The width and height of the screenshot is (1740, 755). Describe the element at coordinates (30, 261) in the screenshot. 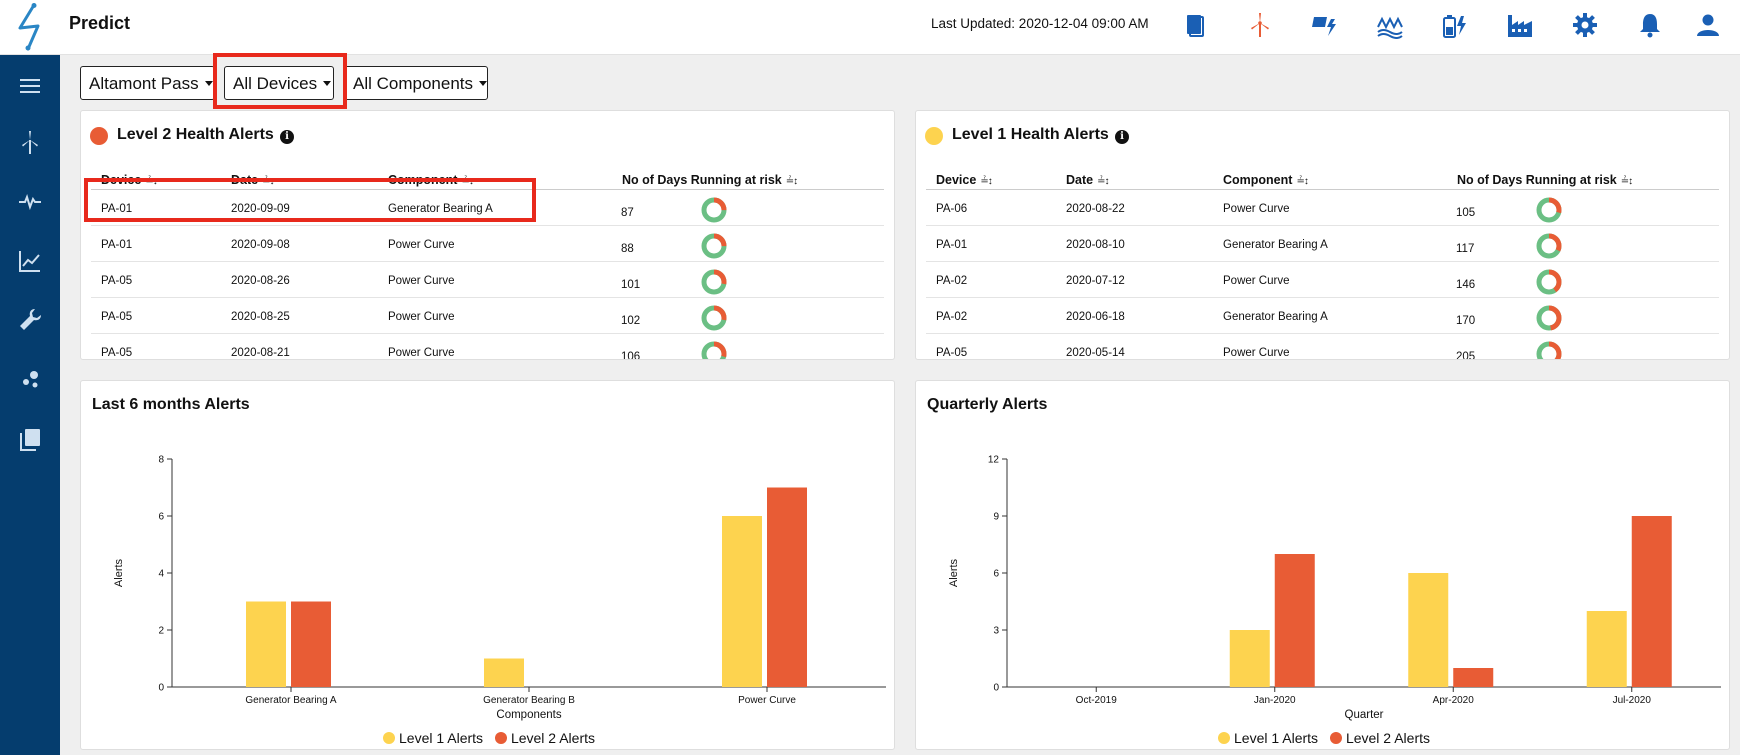

I see `line-chart-icon` at that location.